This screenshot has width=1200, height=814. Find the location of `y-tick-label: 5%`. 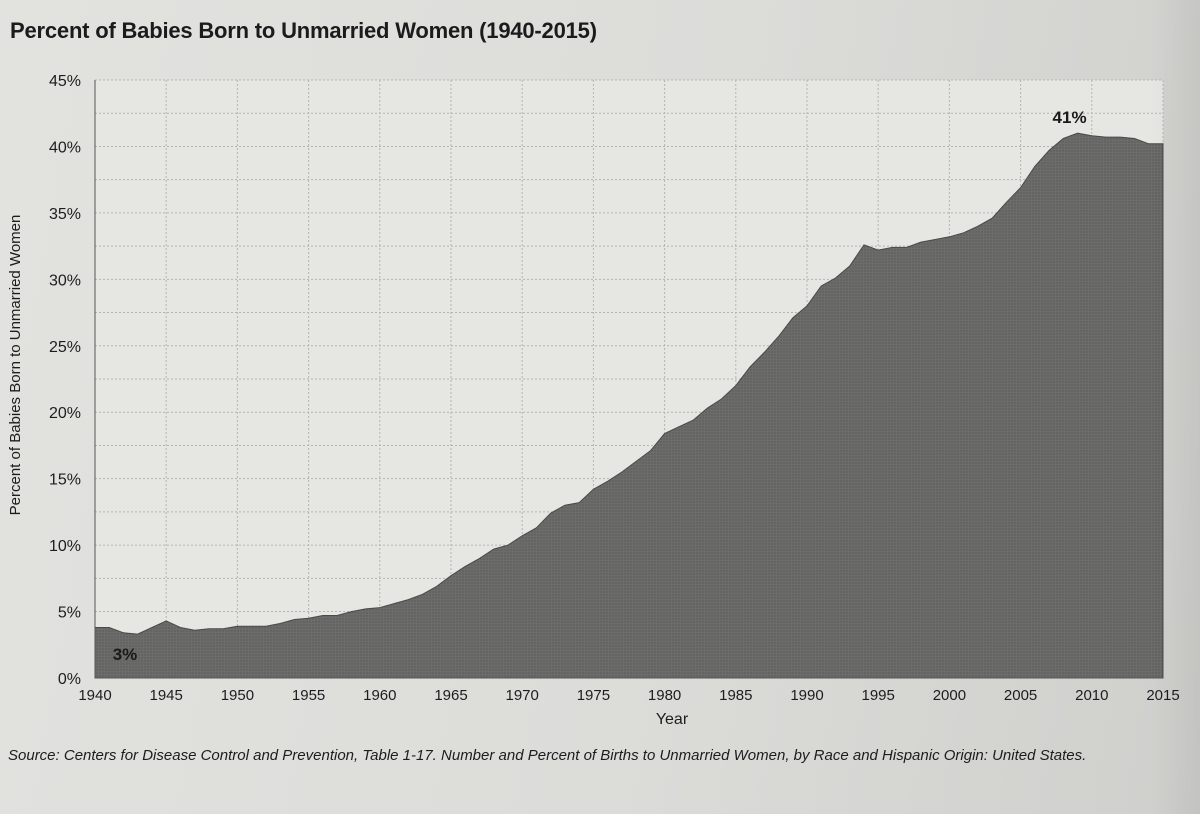

y-tick-label: 5% is located at coordinates (69, 613).